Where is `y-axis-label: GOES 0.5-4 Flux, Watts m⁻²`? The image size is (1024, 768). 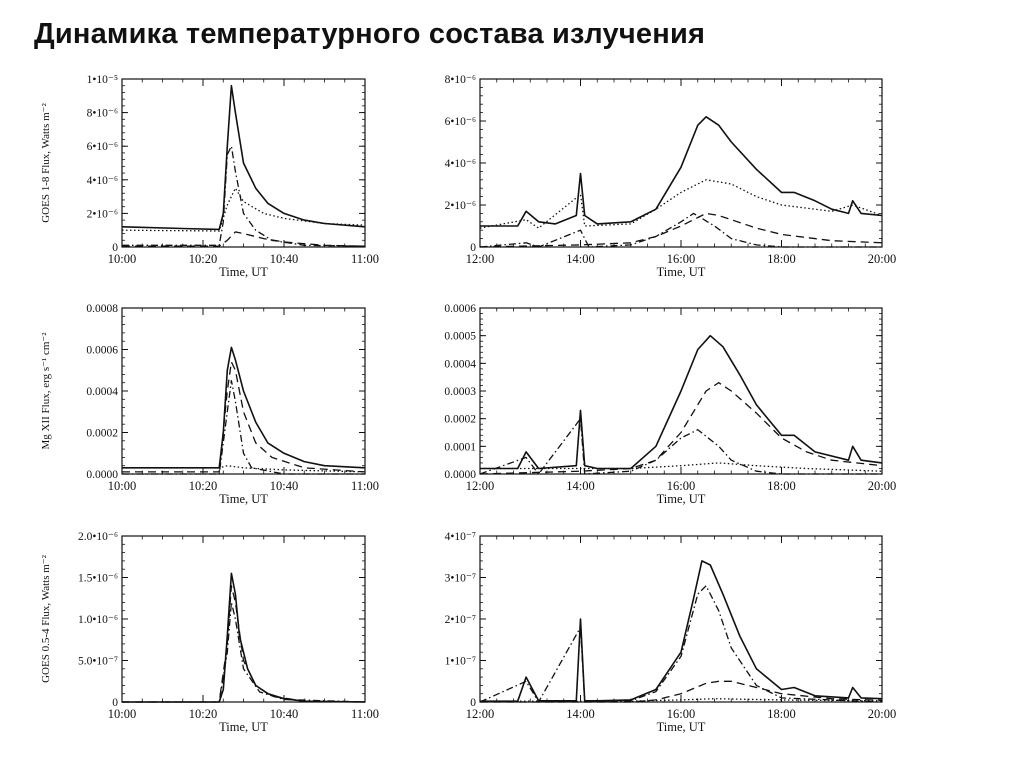 y-axis-label: GOES 0.5-4 Flux, Watts m⁻² is located at coordinates (46, 618).